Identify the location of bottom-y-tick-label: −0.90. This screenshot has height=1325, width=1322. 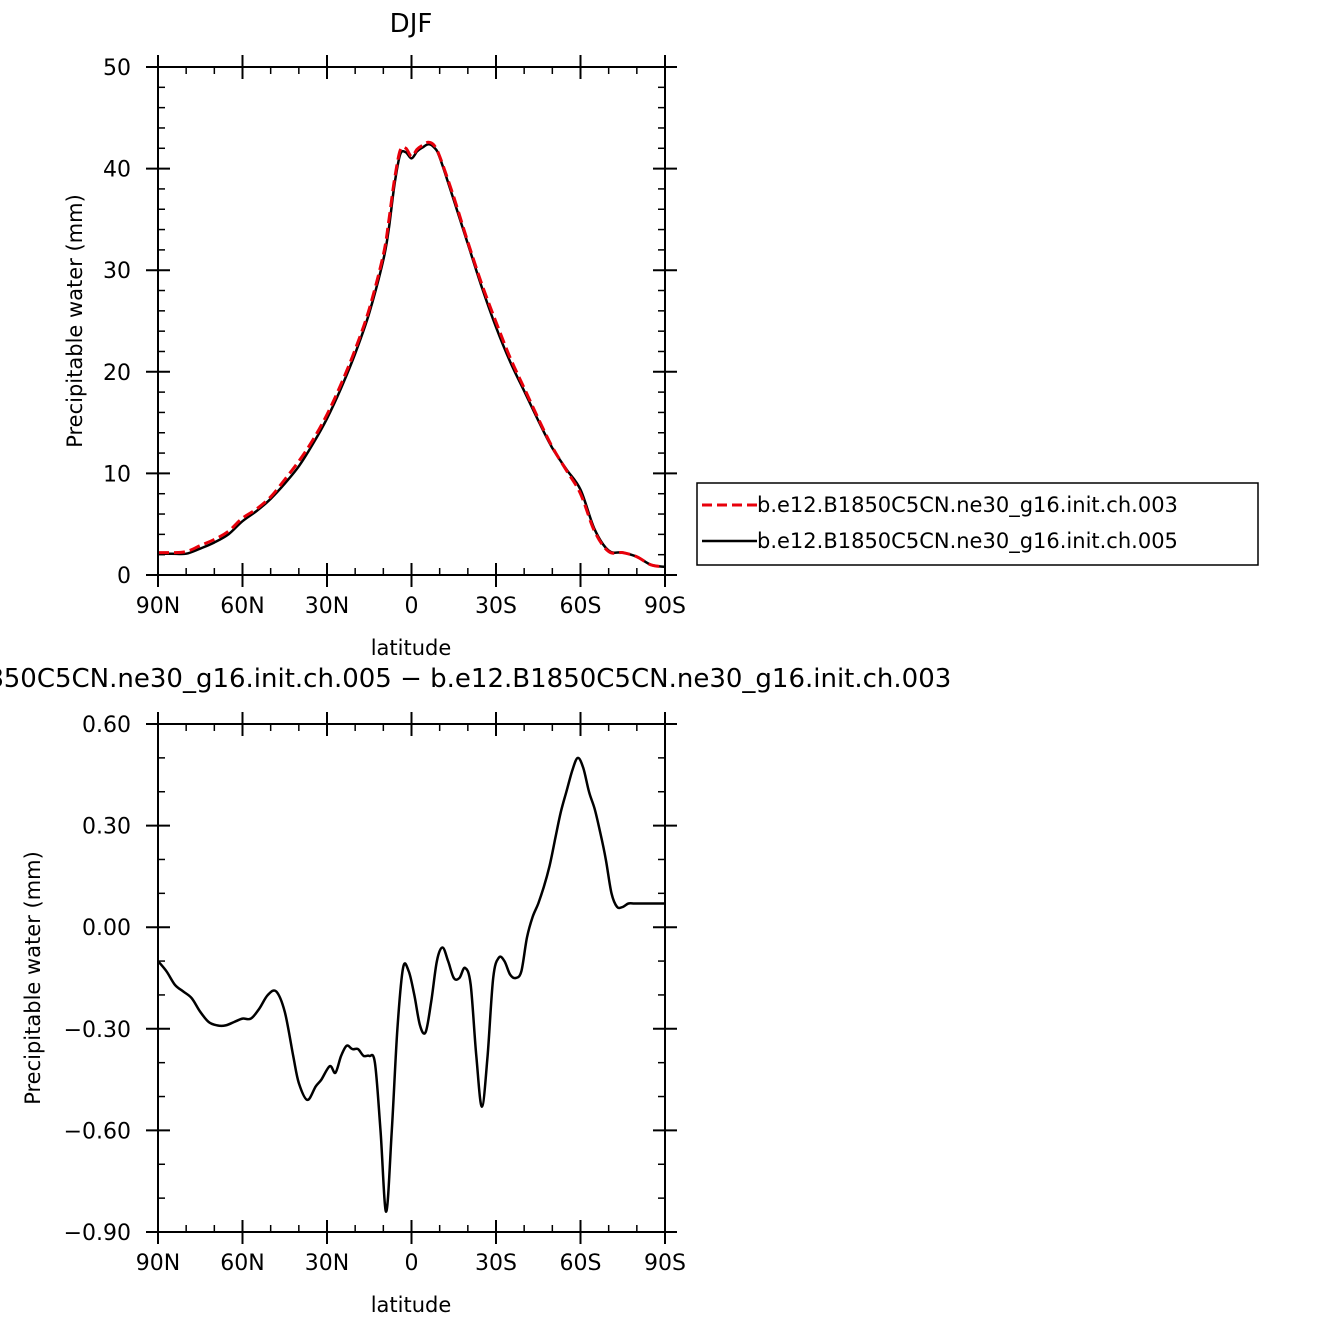
(97, 1233).